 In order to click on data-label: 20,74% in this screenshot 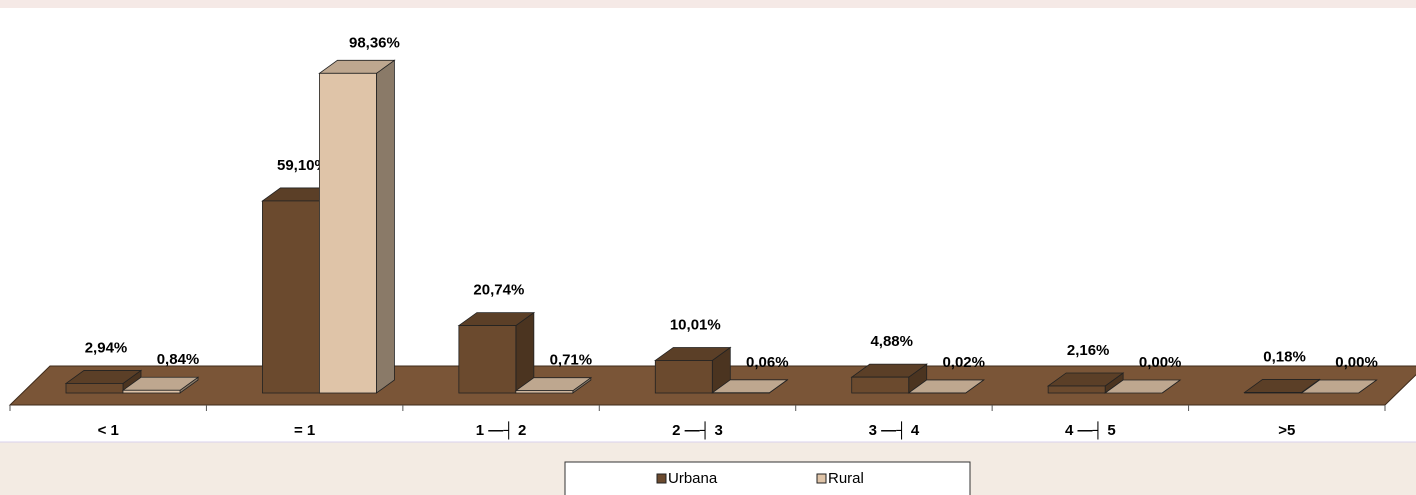, I will do `click(498, 290)`.